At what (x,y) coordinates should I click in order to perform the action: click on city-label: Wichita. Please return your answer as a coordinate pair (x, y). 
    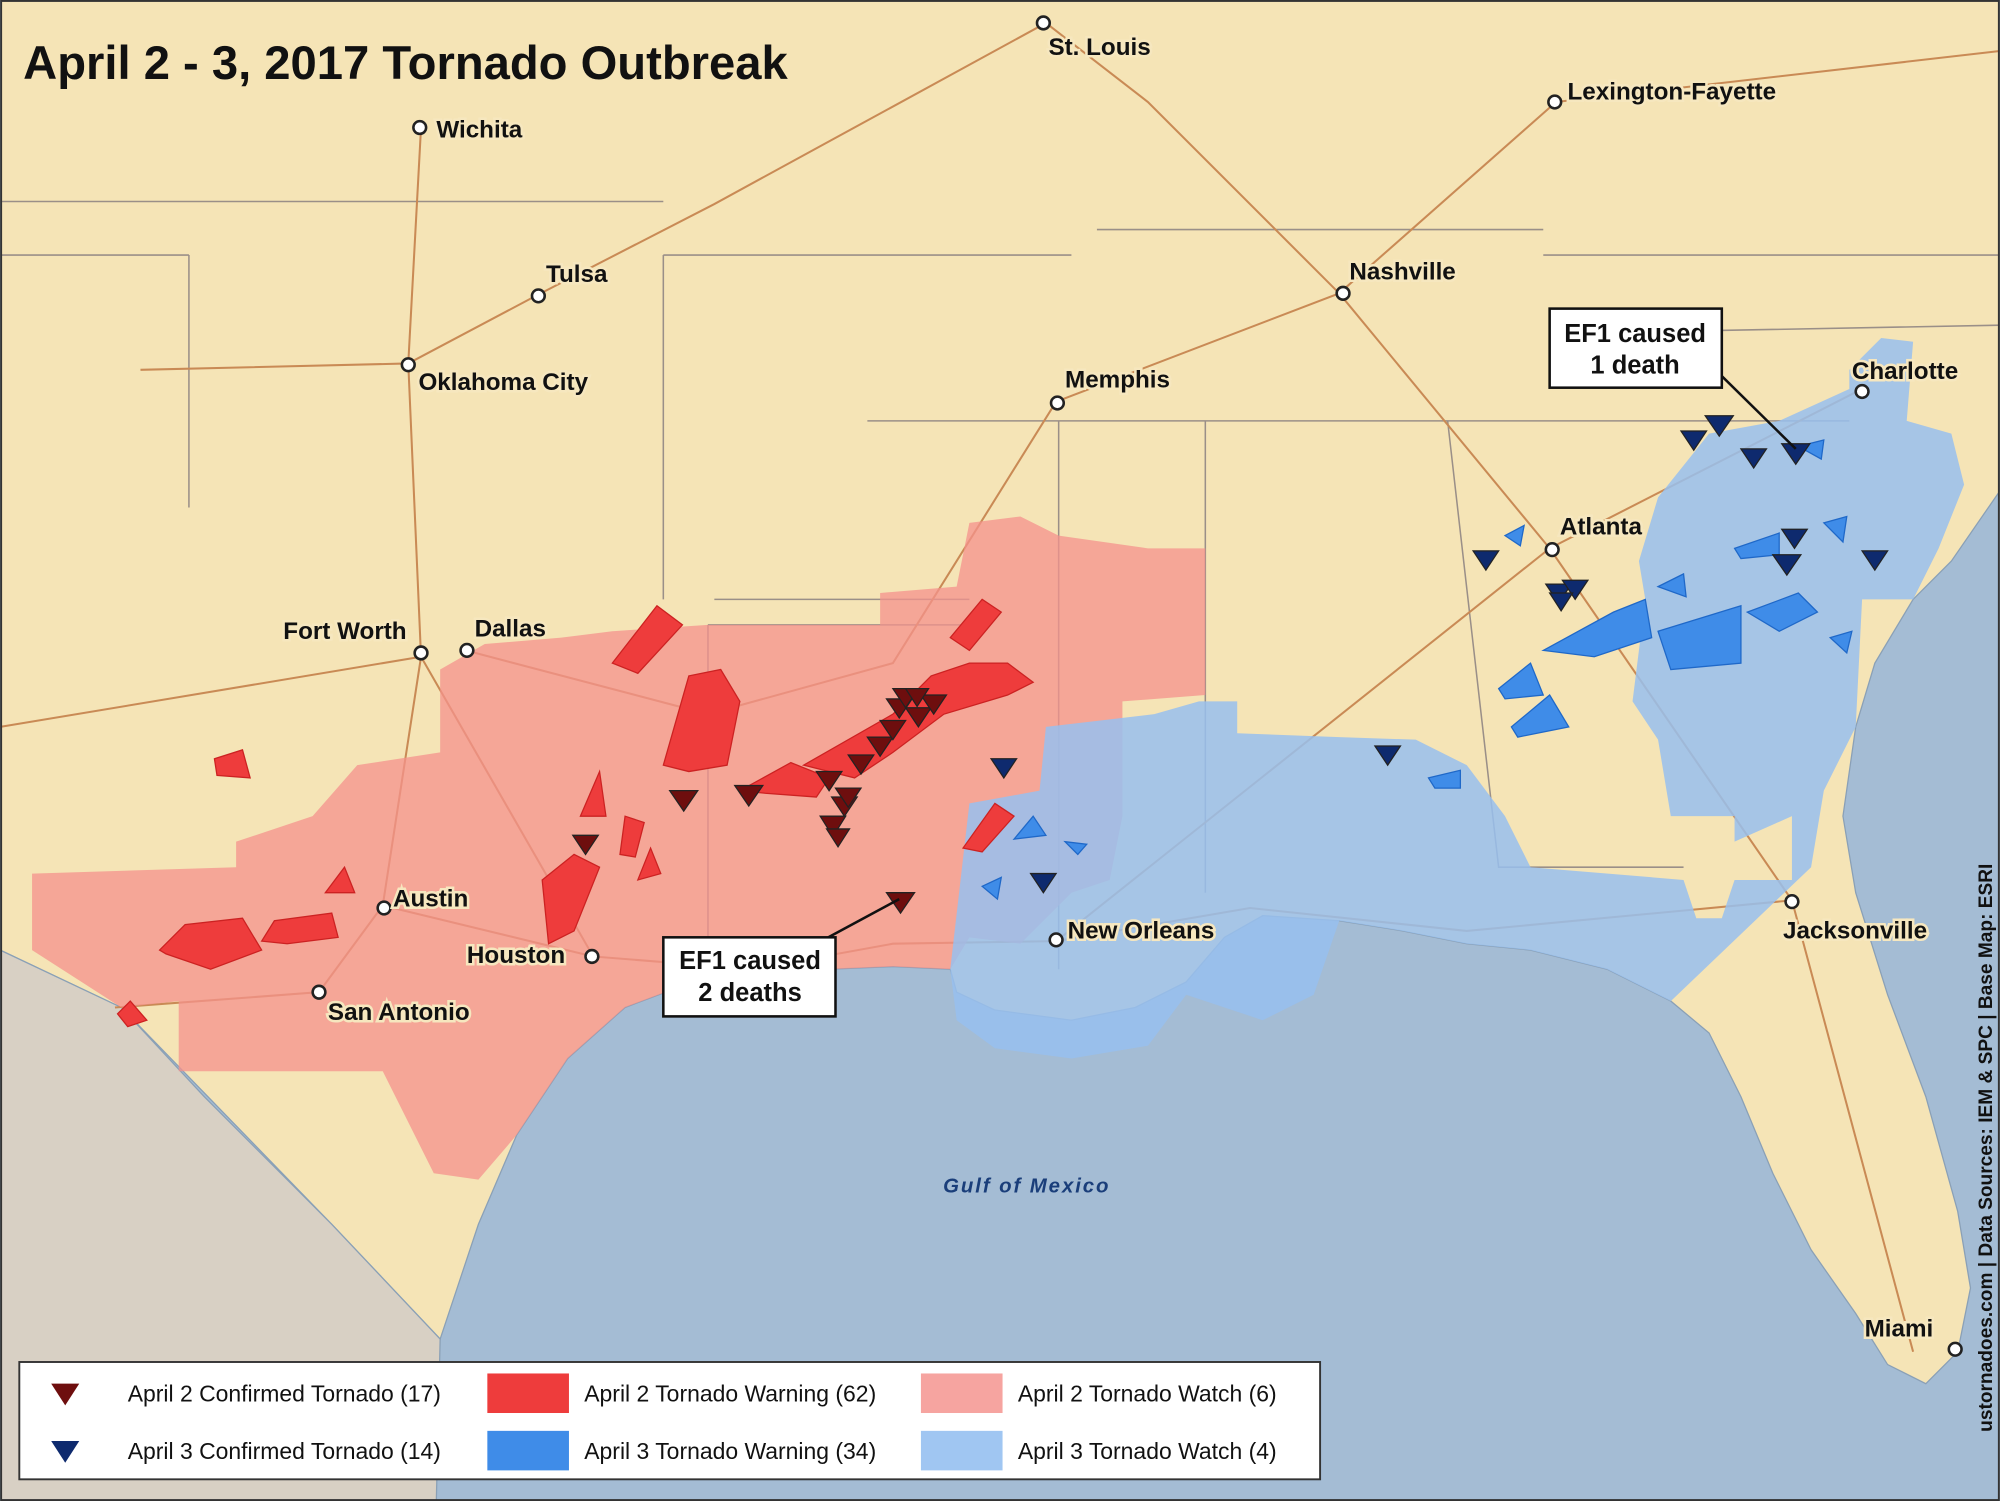
    Looking at the image, I should click on (479, 130).